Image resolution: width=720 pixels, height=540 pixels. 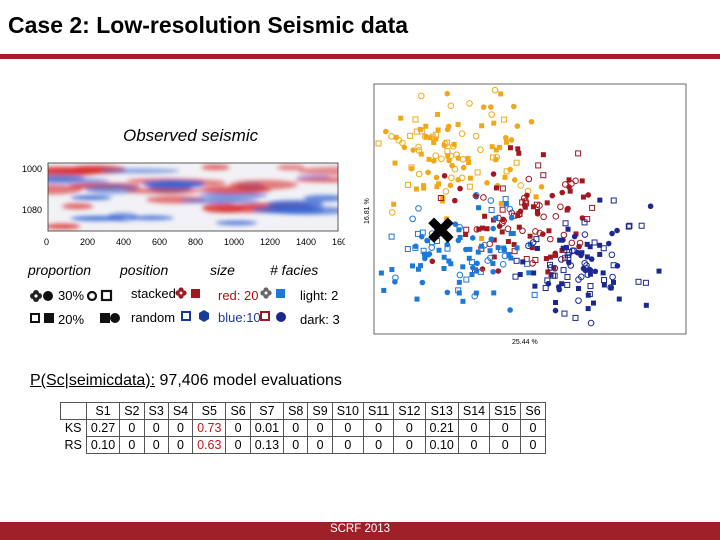 What do you see at coordinates (209, 445) in the screenshot?
I see `table-cell: 0.63` at bounding box center [209, 445].